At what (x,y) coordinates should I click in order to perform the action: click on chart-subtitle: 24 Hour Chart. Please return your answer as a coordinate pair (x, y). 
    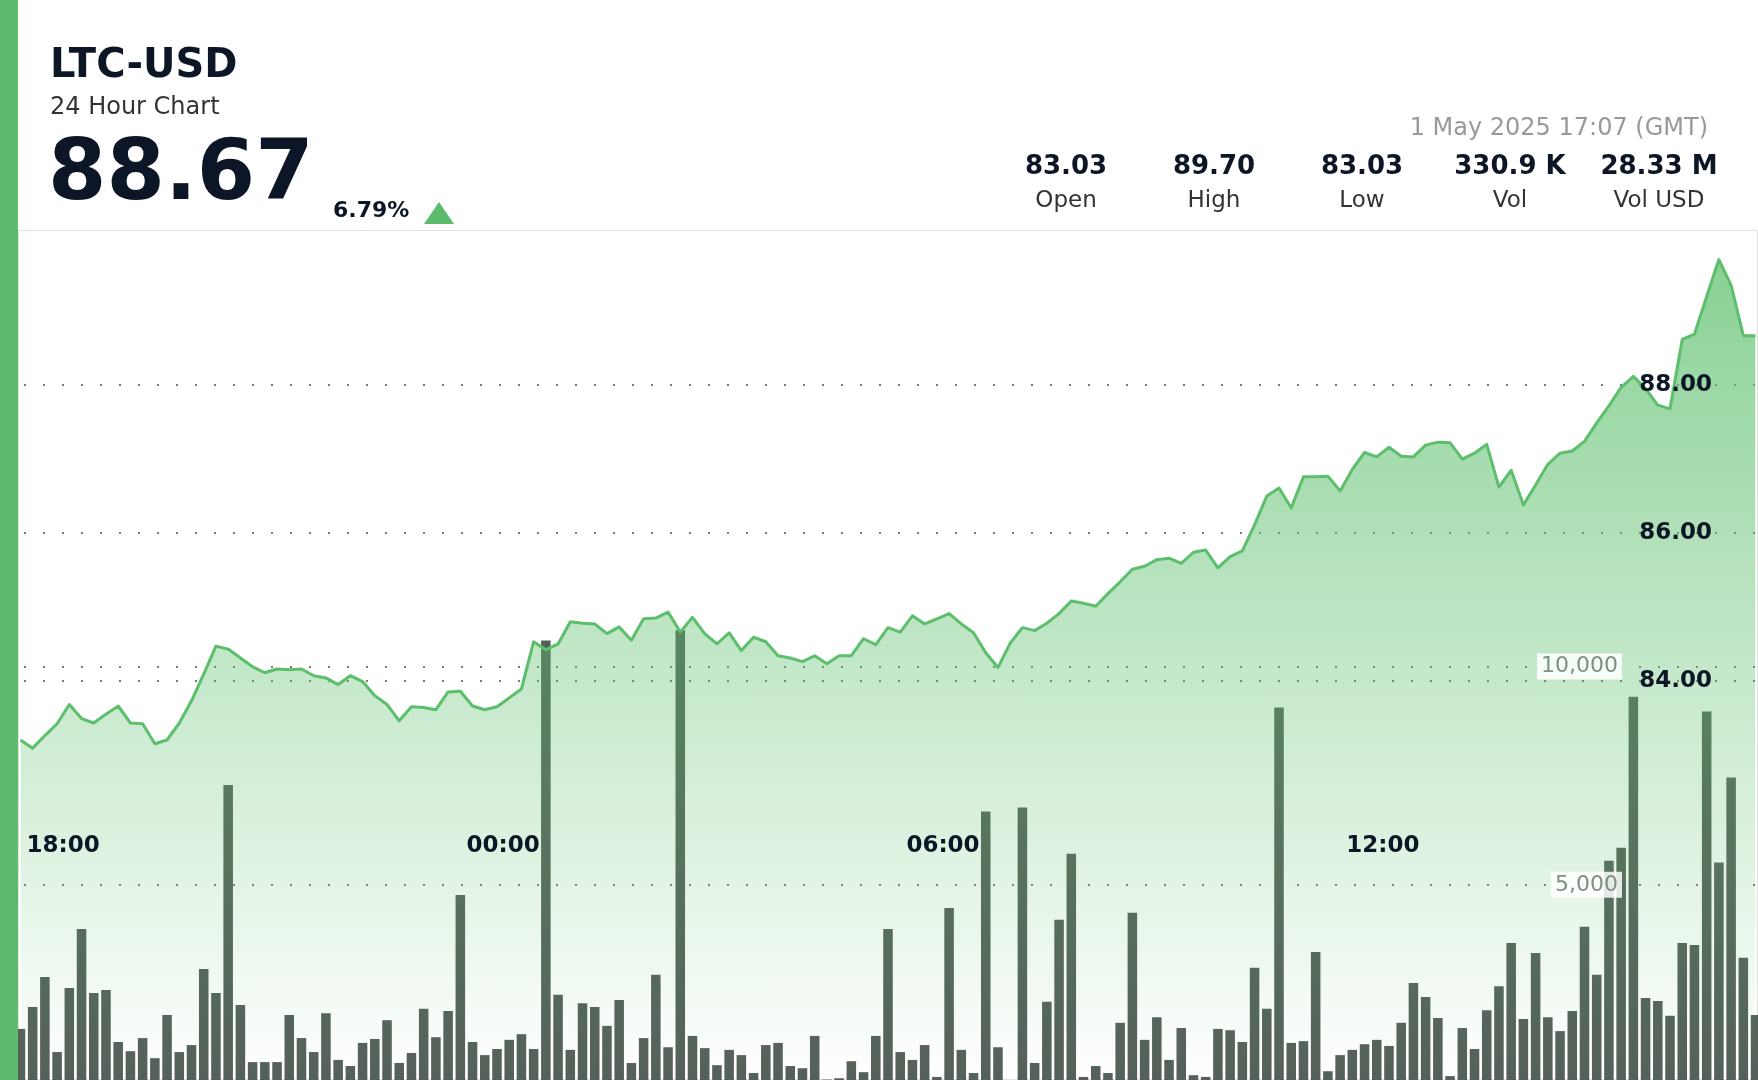
    Looking at the image, I should click on (135, 106).